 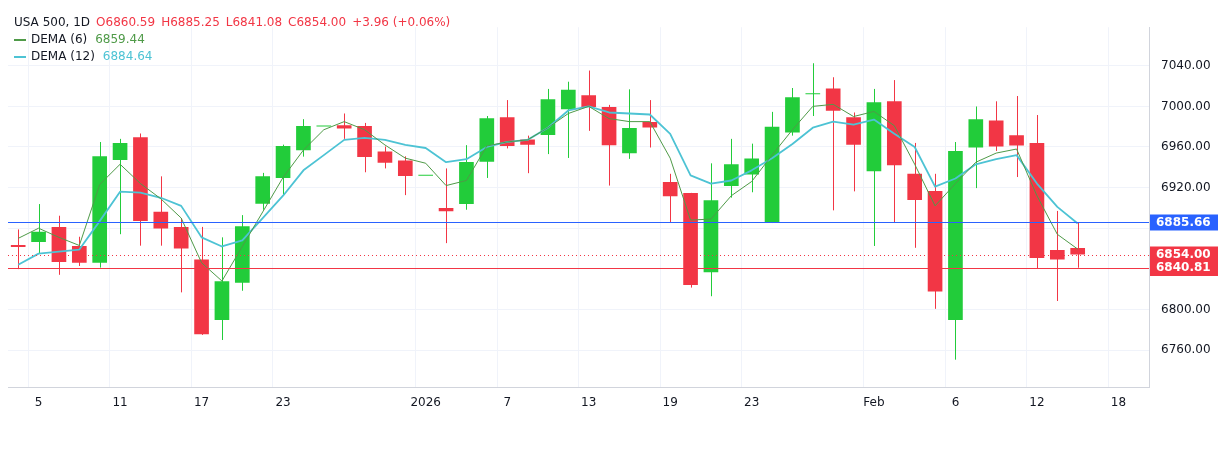 I want to click on x-tick-label: 2026, so click(x=425, y=401).